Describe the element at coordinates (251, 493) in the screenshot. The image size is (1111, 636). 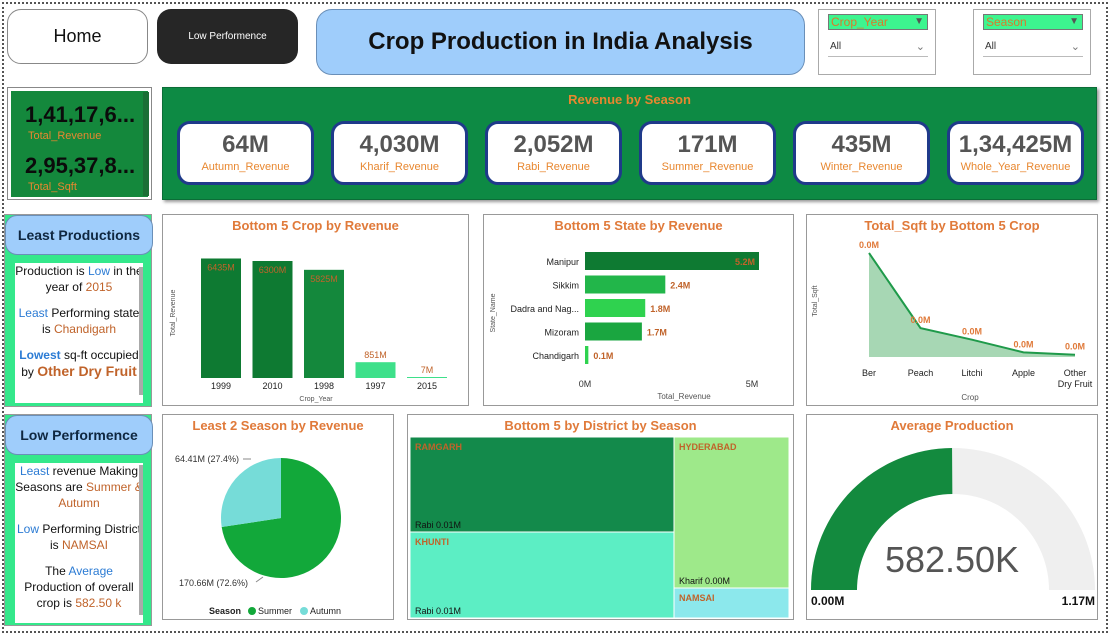
I see `pie-slice-autumn` at that location.